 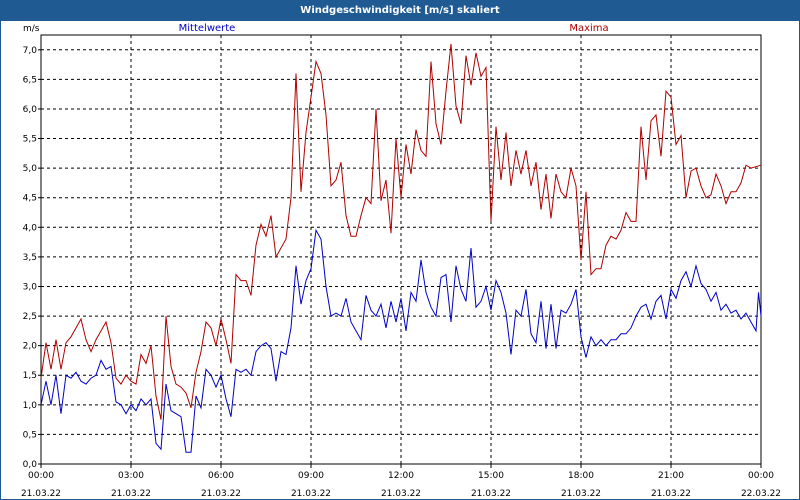 What do you see at coordinates (400, 11) in the screenshot?
I see `chart-title: Windgeschwindigkeit [m/s] skaliert` at bounding box center [400, 11].